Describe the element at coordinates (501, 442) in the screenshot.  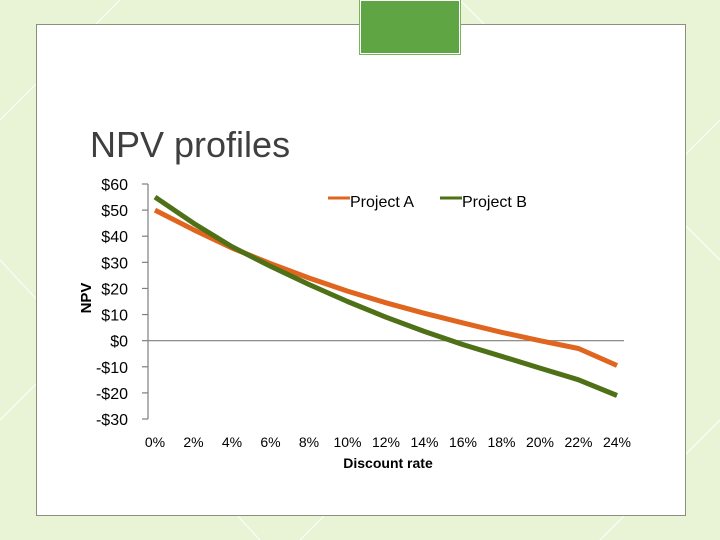
I see `x-tick-label: 18%` at that location.